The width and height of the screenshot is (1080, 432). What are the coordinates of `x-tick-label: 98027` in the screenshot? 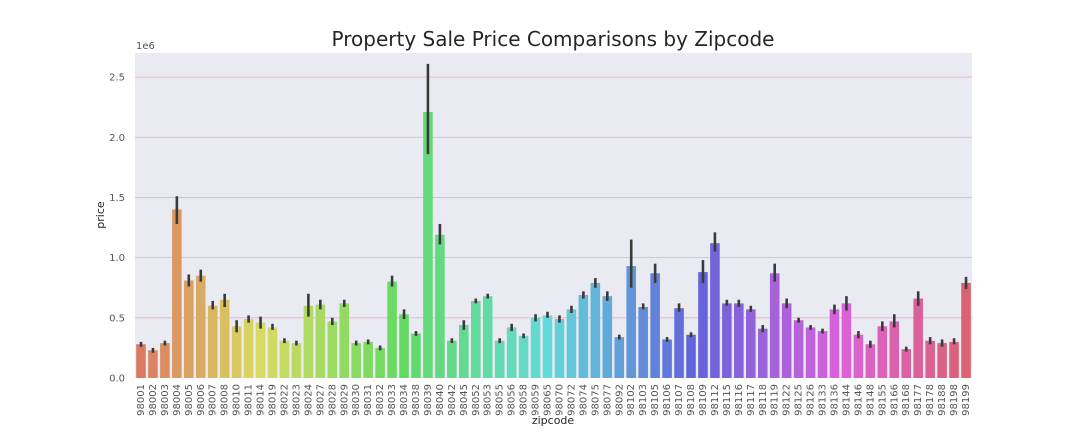 It's located at (320, 400).